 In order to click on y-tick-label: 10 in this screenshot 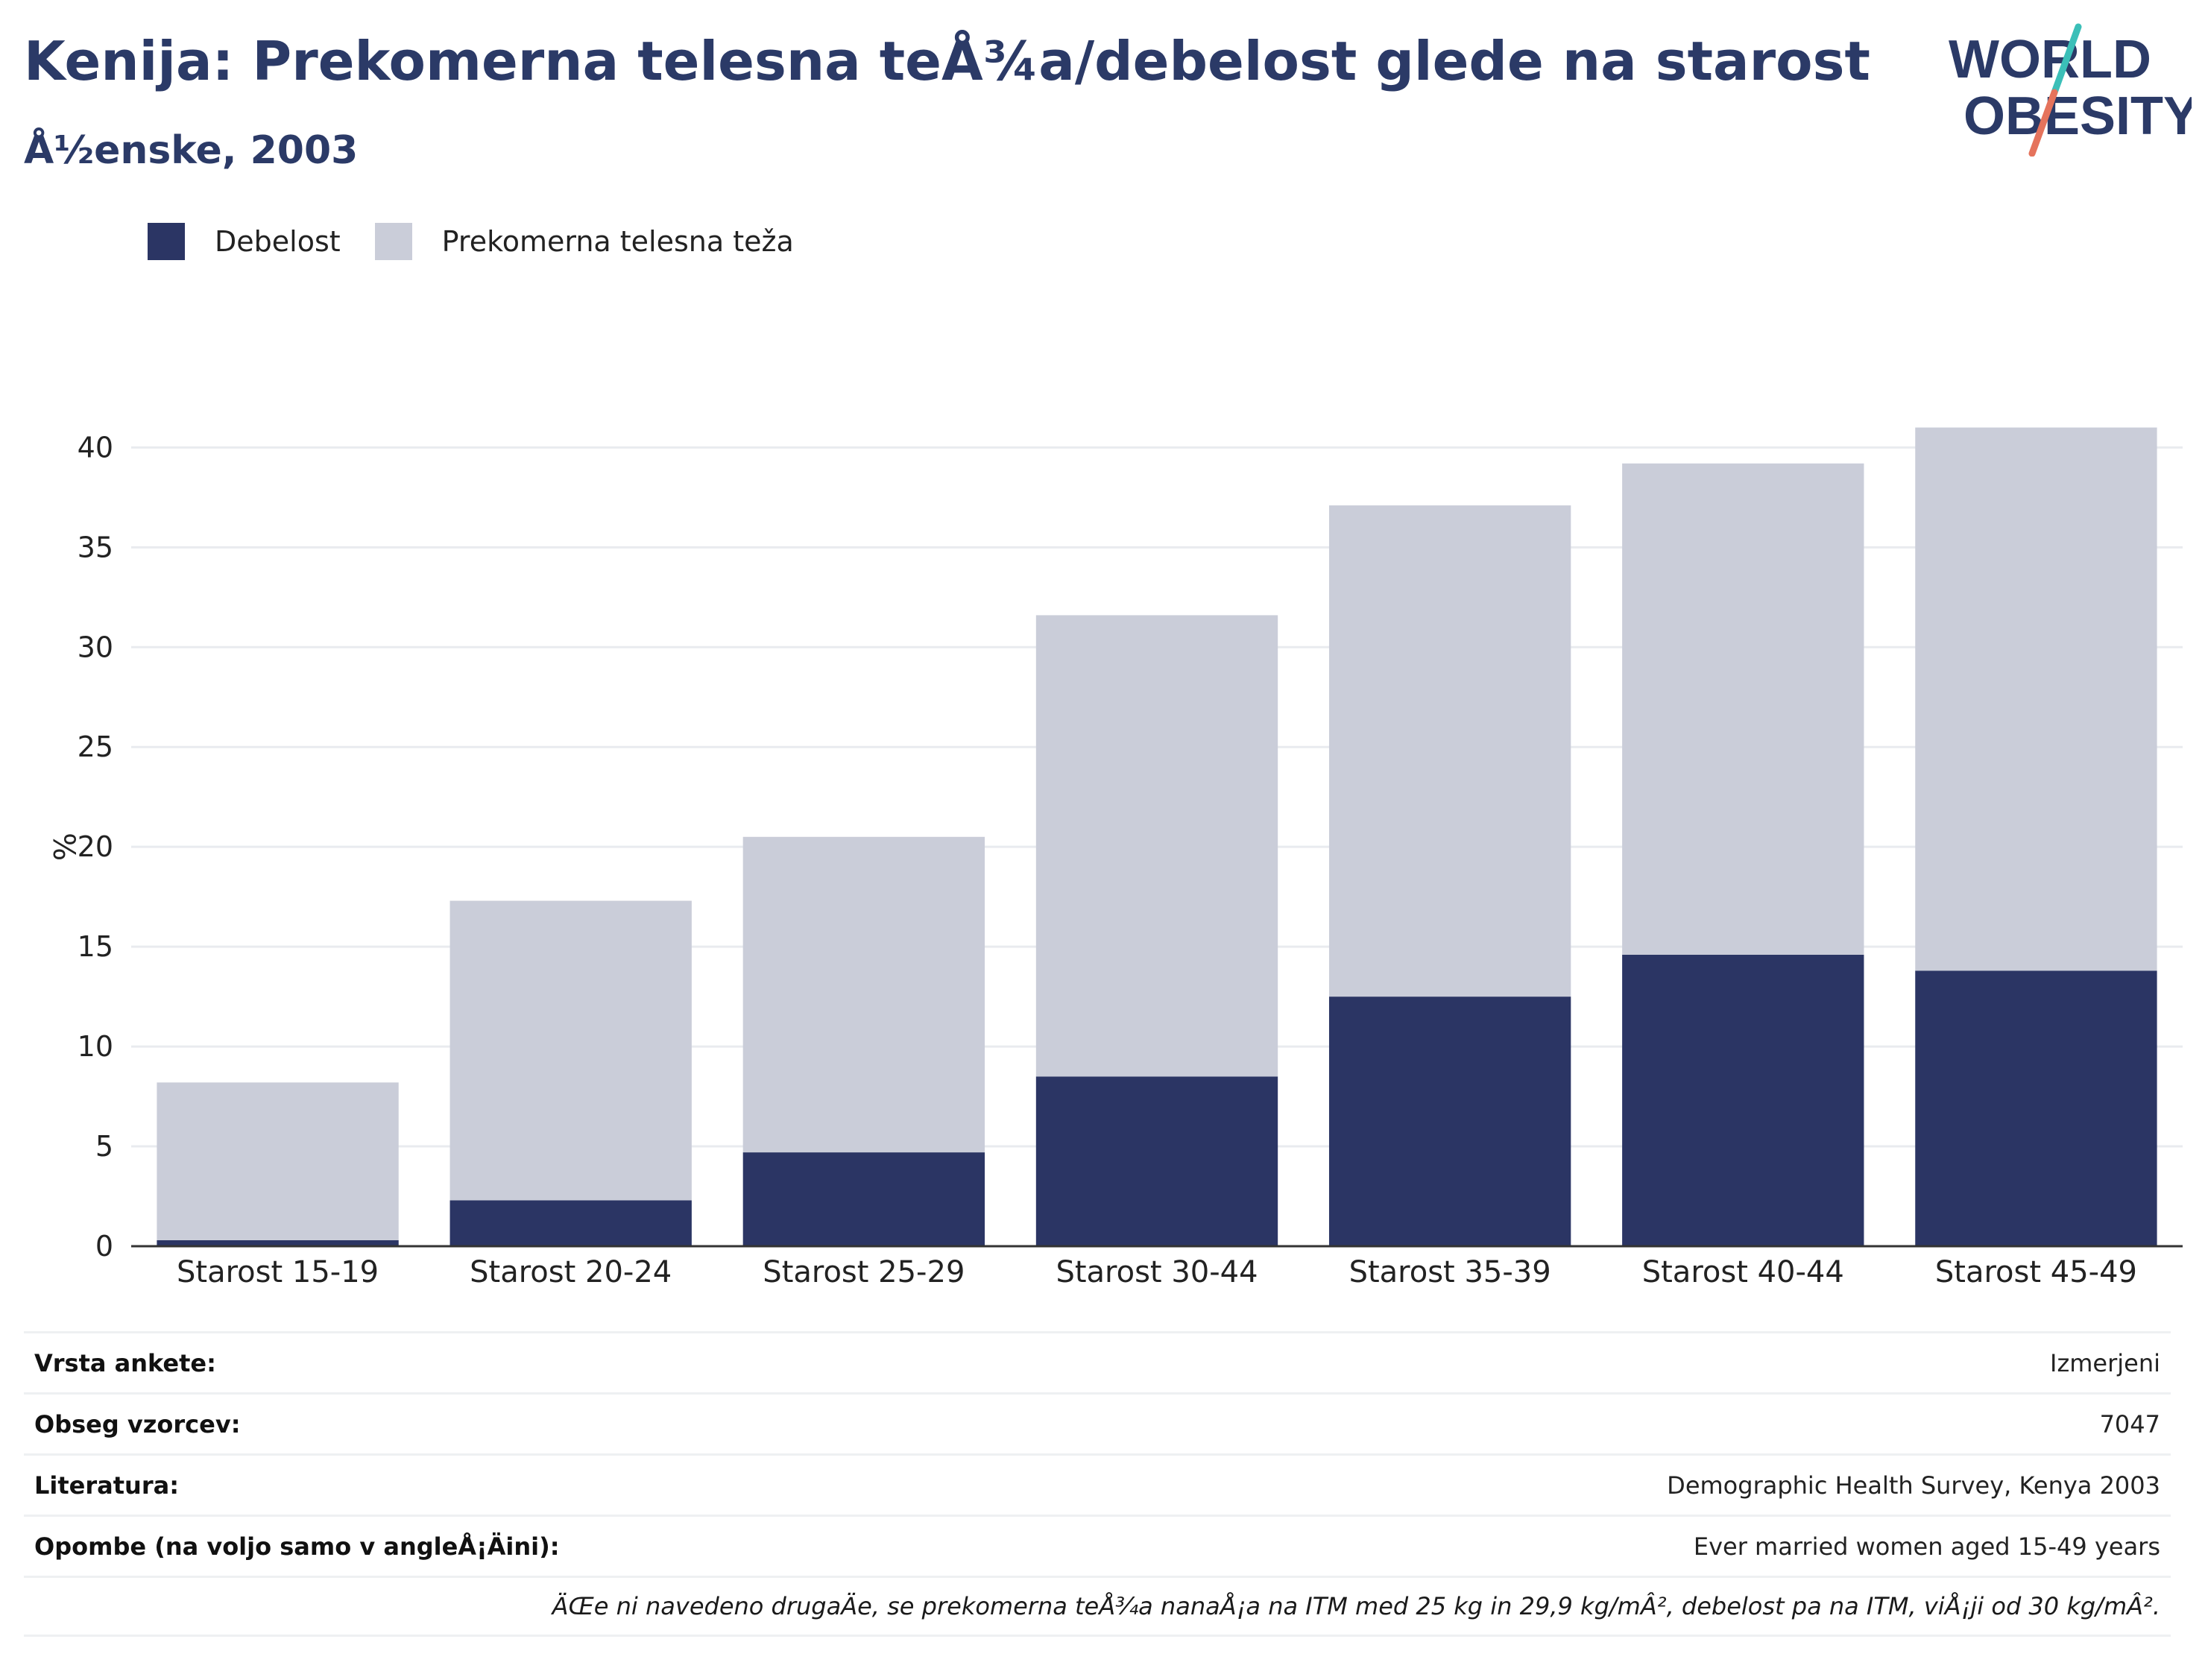, I will do `click(95, 1046)`.